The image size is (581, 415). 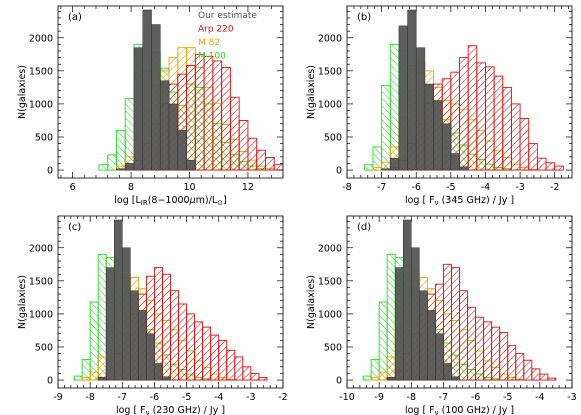 I want to click on bars-group, so click(x=190, y=90).